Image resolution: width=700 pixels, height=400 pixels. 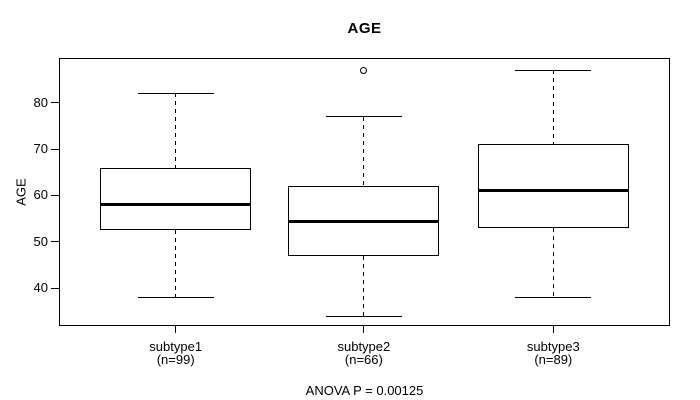 What do you see at coordinates (364, 346) in the screenshot?
I see `group-name: subtype2` at bounding box center [364, 346].